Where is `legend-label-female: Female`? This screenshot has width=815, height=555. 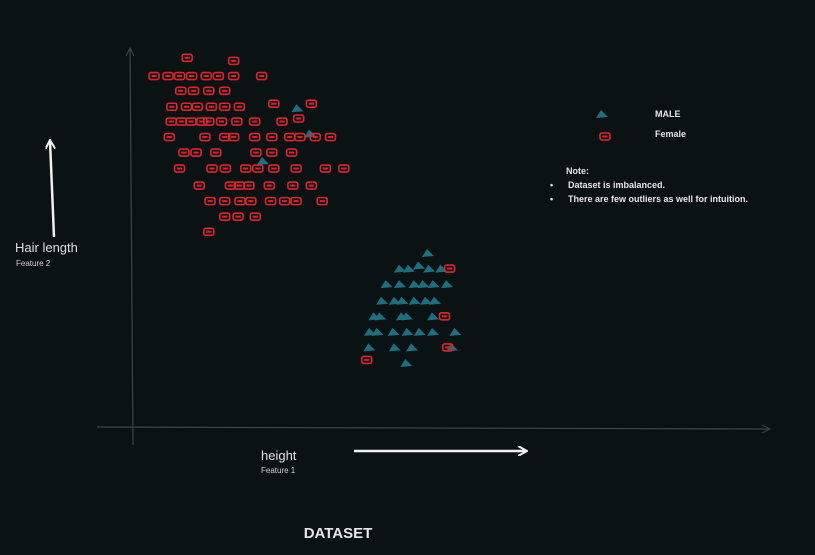 legend-label-female: Female is located at coordinates (671, 134).